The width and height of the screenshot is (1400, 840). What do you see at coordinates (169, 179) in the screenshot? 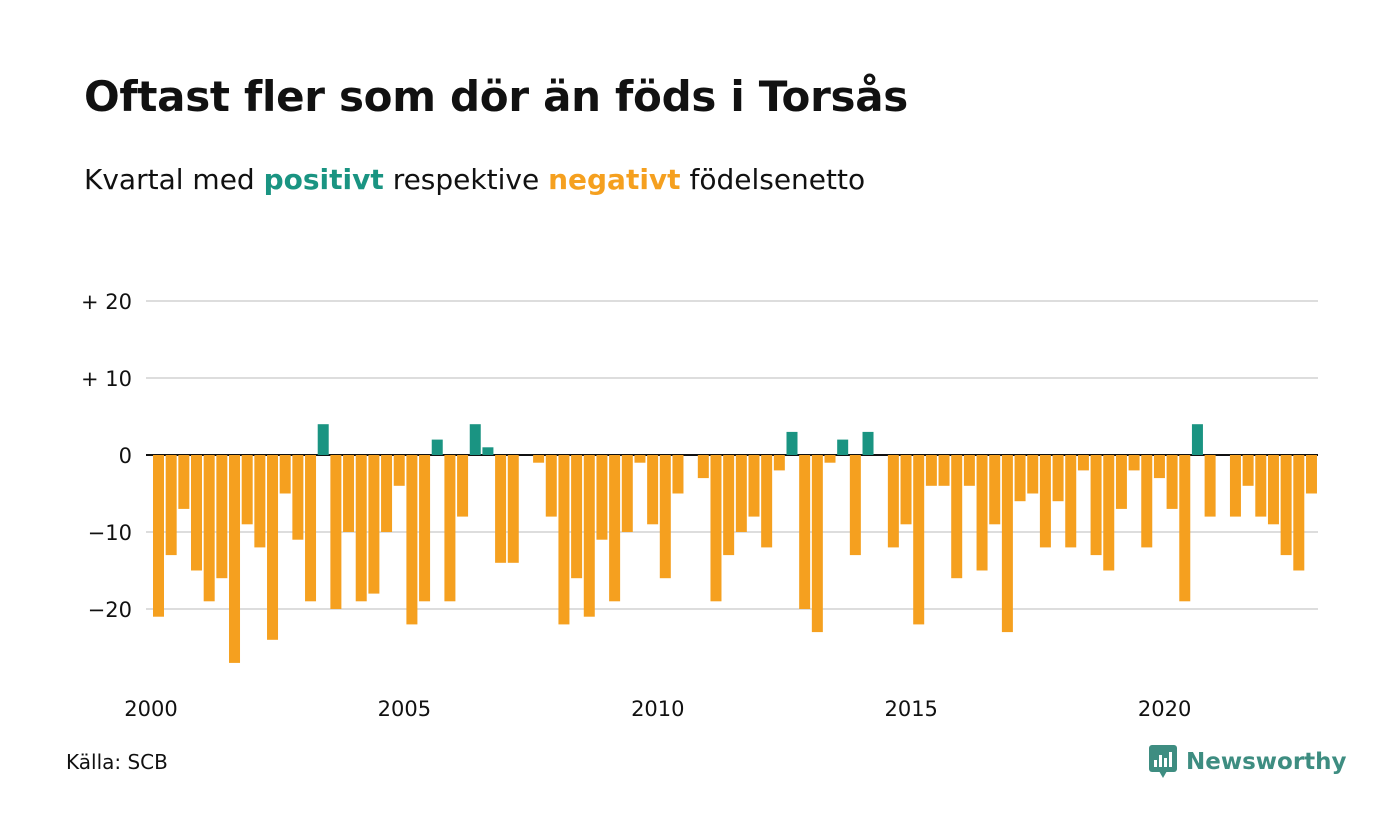
I see `subtitle-prefix: Kvartal med` at bounding box center [169, 179].